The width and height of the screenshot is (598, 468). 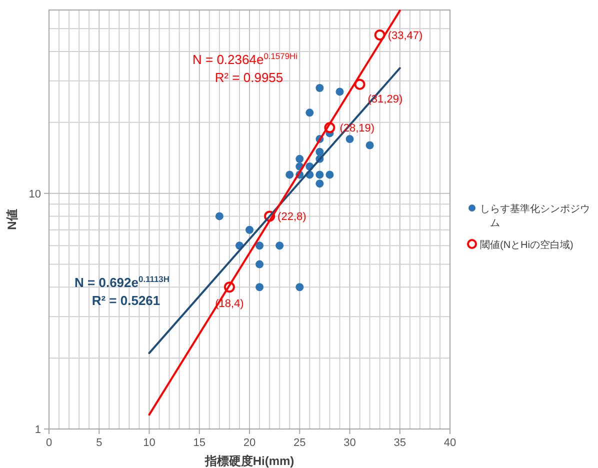 I want to click on y-tick-label: 1, so click(x=37, y=430).